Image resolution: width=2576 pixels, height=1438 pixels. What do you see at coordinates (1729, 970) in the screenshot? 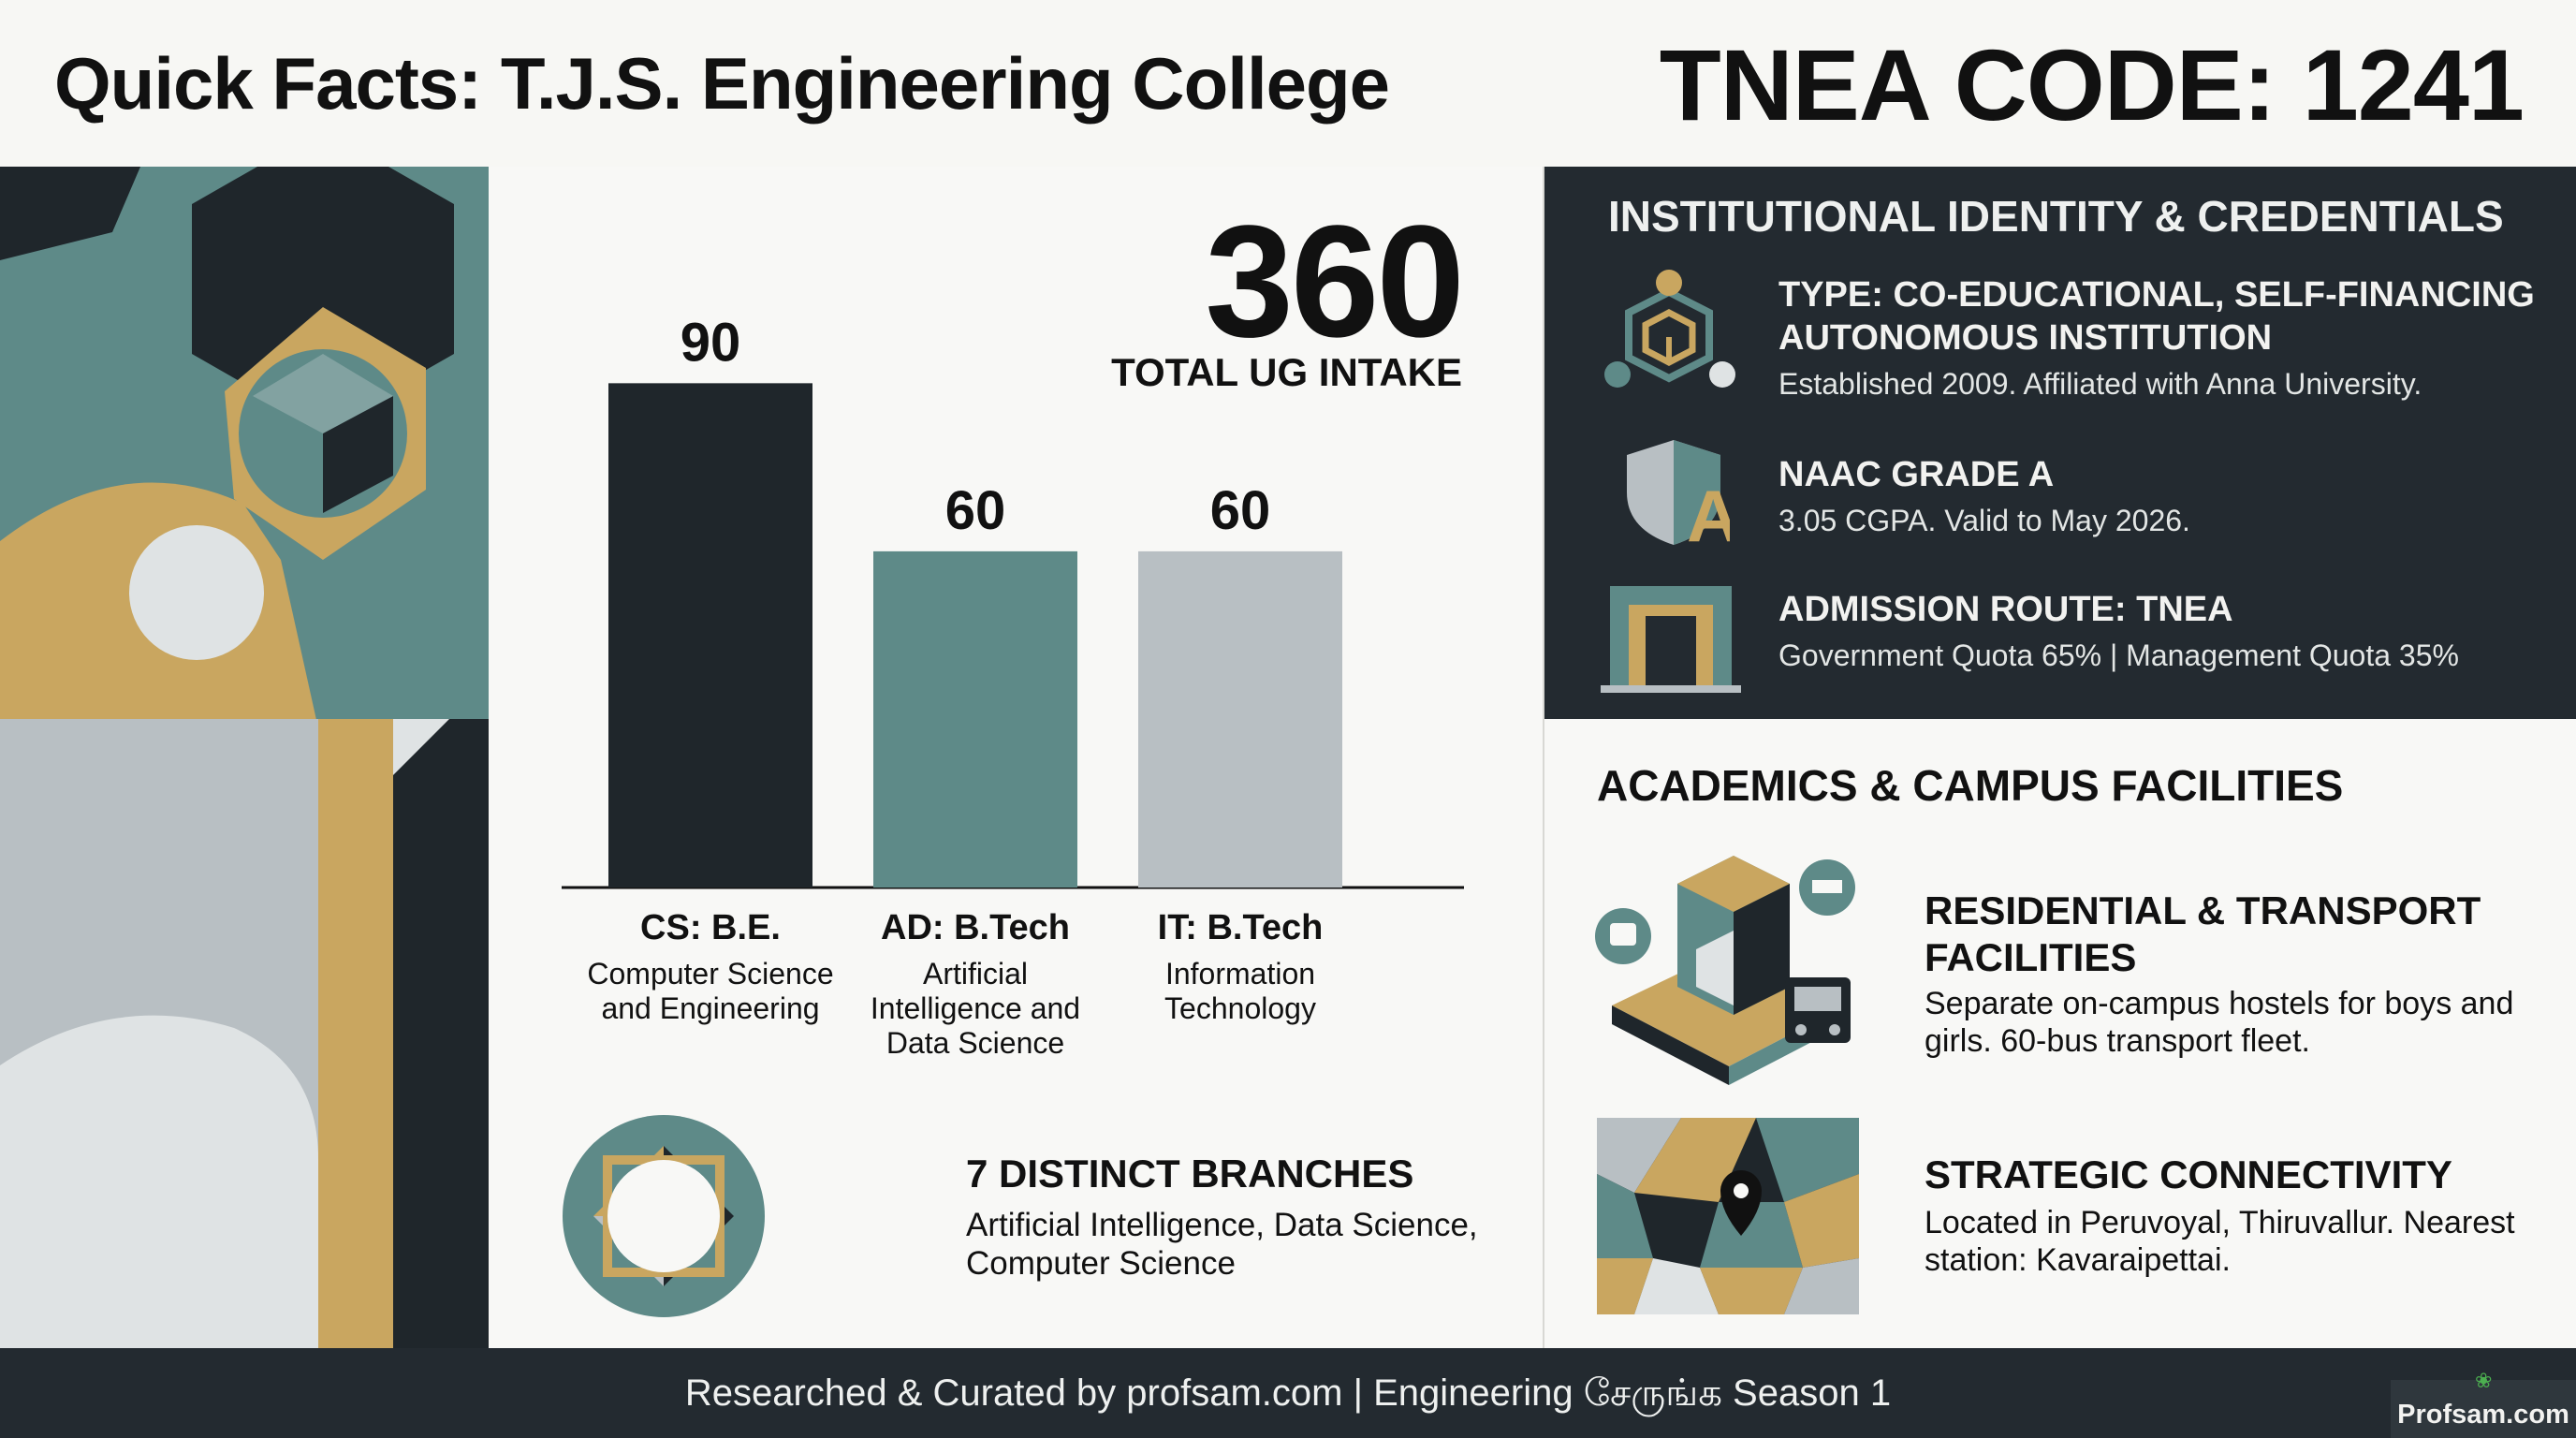
I see `campus-transport-icon` at bounding box center [1729, 970].